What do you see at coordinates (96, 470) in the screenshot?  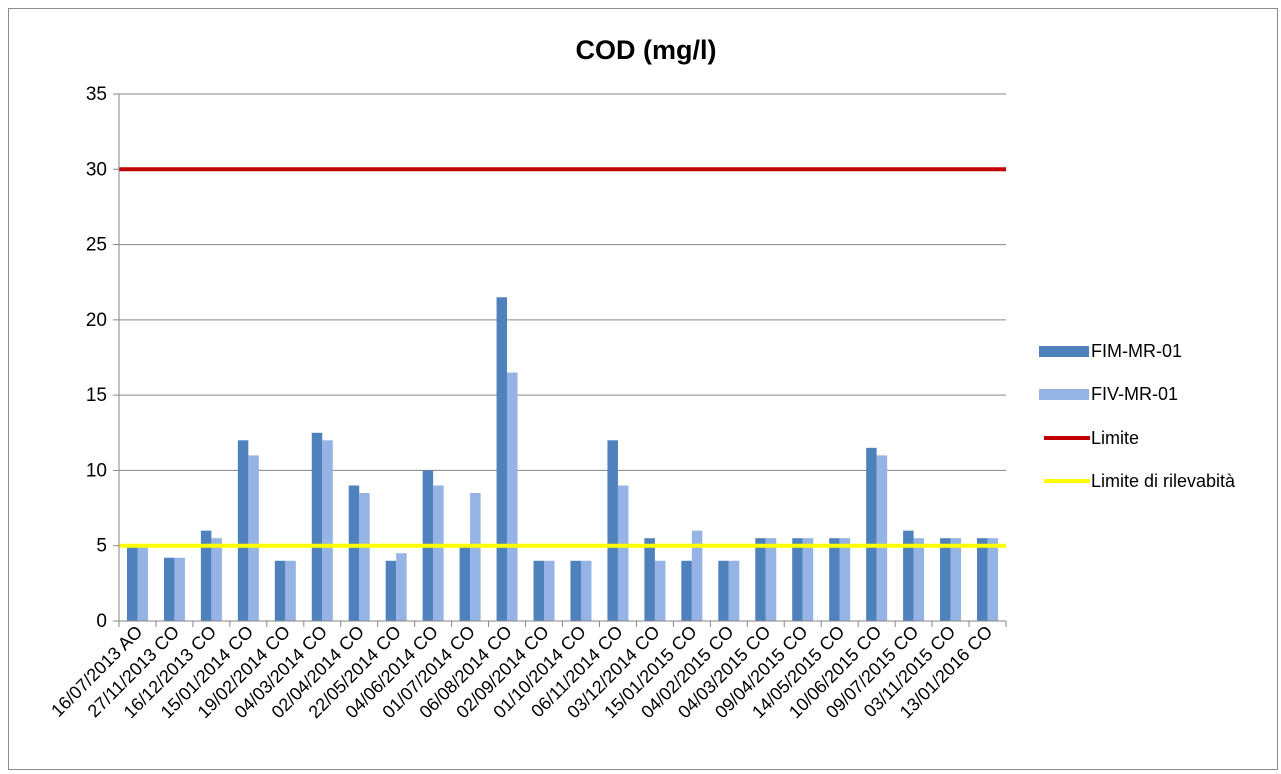 I see `y-tick-label: 10` at bounding box center [96, 470].